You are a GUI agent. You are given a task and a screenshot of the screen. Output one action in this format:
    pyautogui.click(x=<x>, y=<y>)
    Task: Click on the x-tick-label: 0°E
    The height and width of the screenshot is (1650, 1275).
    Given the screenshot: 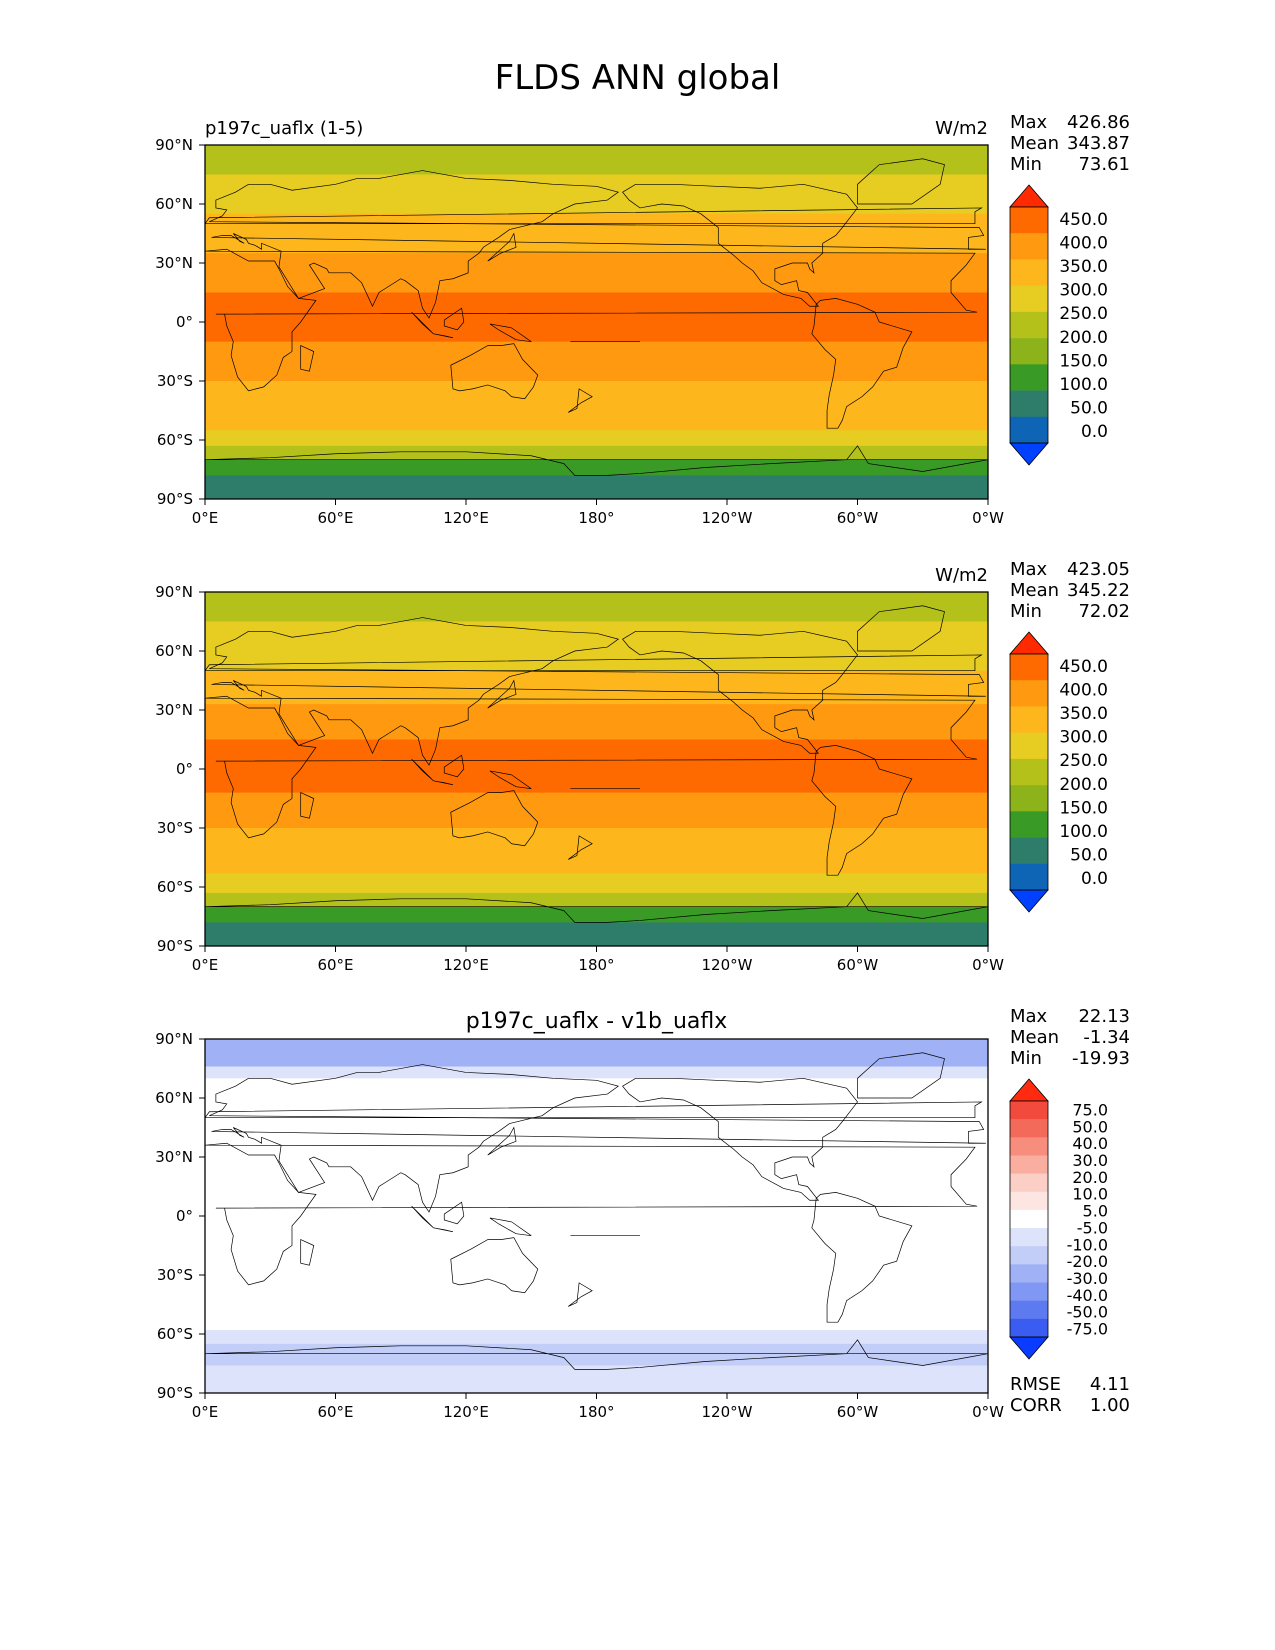 What is the action you would take?
    pyautogui.click(x=205, y=518)
    